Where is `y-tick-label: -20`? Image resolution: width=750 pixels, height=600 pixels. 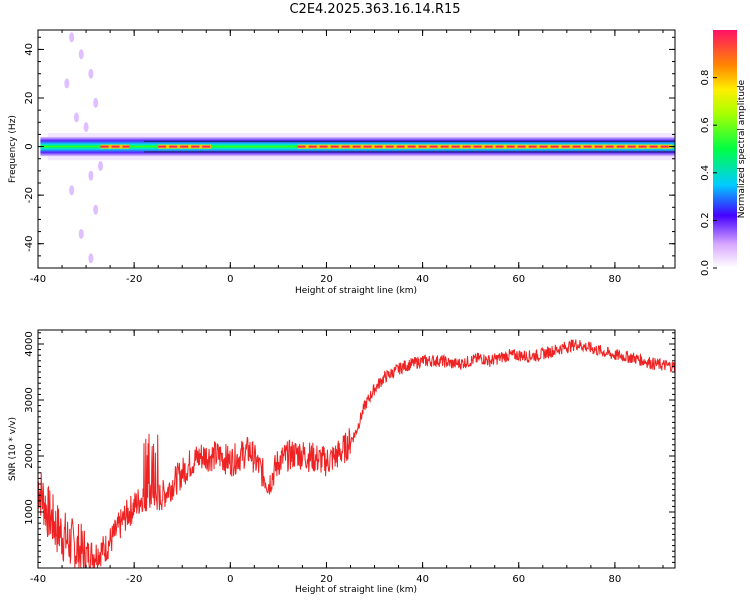
y-tick-label: -20 is located at coordinates (29, 195).